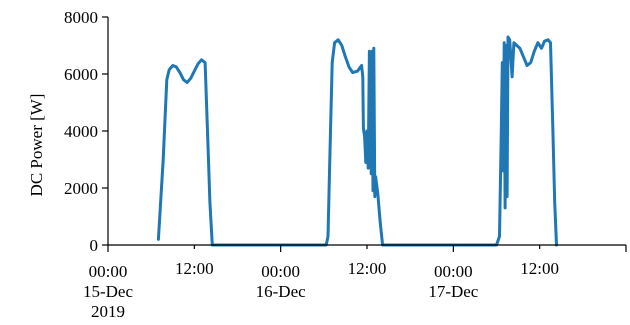 This screenshot has height=325, width=630. I want to click on y-tick-label: 6000, so click(81, 74).